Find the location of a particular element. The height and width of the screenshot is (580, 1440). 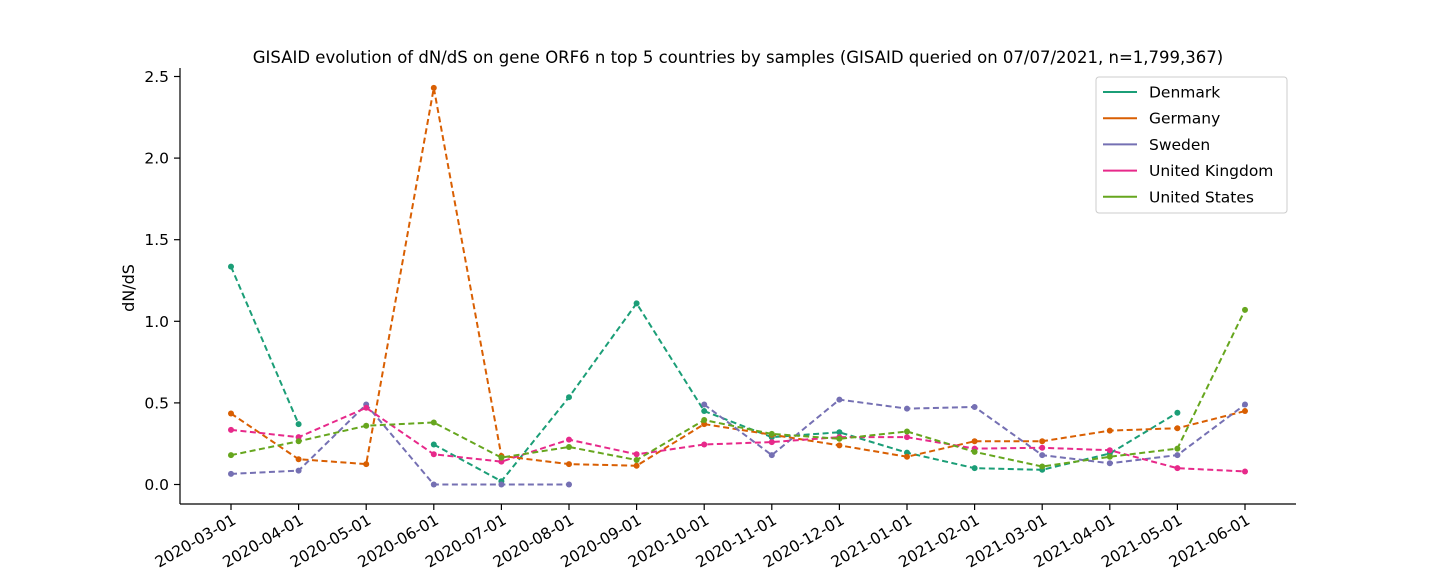

legend-label: Denmark is located at coordinates (1184, 93).